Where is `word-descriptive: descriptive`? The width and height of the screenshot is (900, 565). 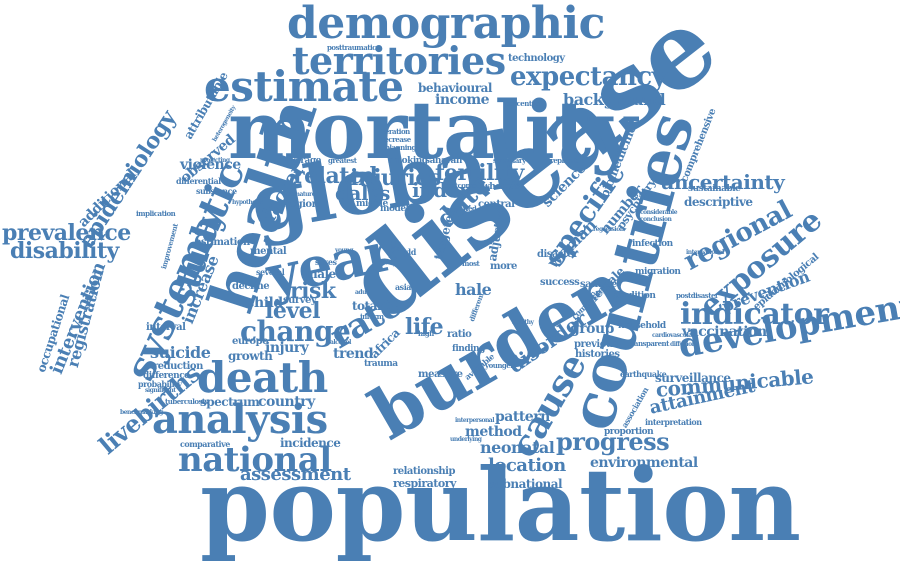 word-descriptive: descriptive is located at coordinates (718, 202).